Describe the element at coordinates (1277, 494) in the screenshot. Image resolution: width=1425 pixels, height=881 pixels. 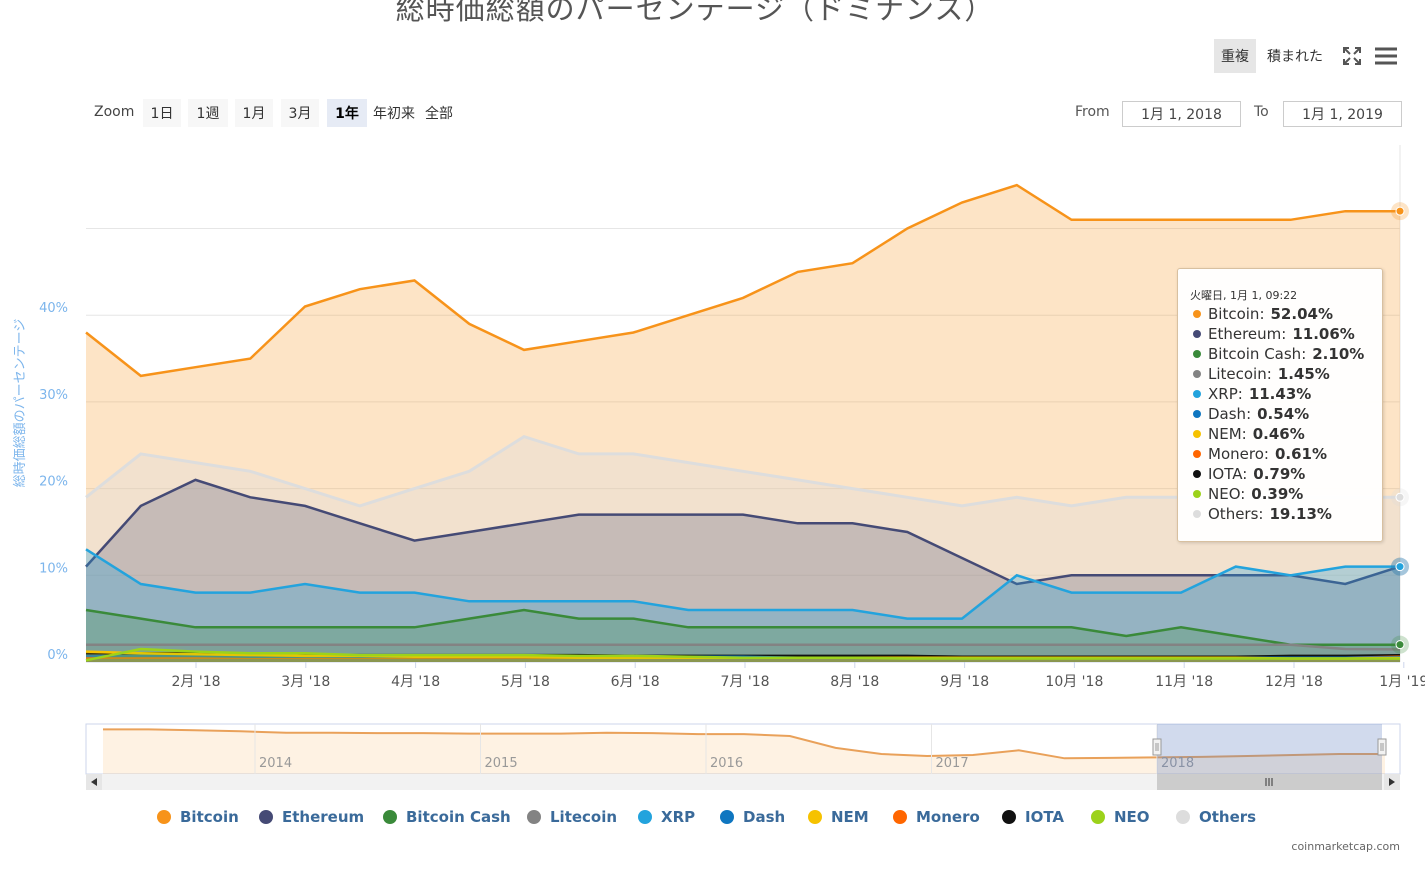
I see `tooltip-series-value: 0.39%` at that location.